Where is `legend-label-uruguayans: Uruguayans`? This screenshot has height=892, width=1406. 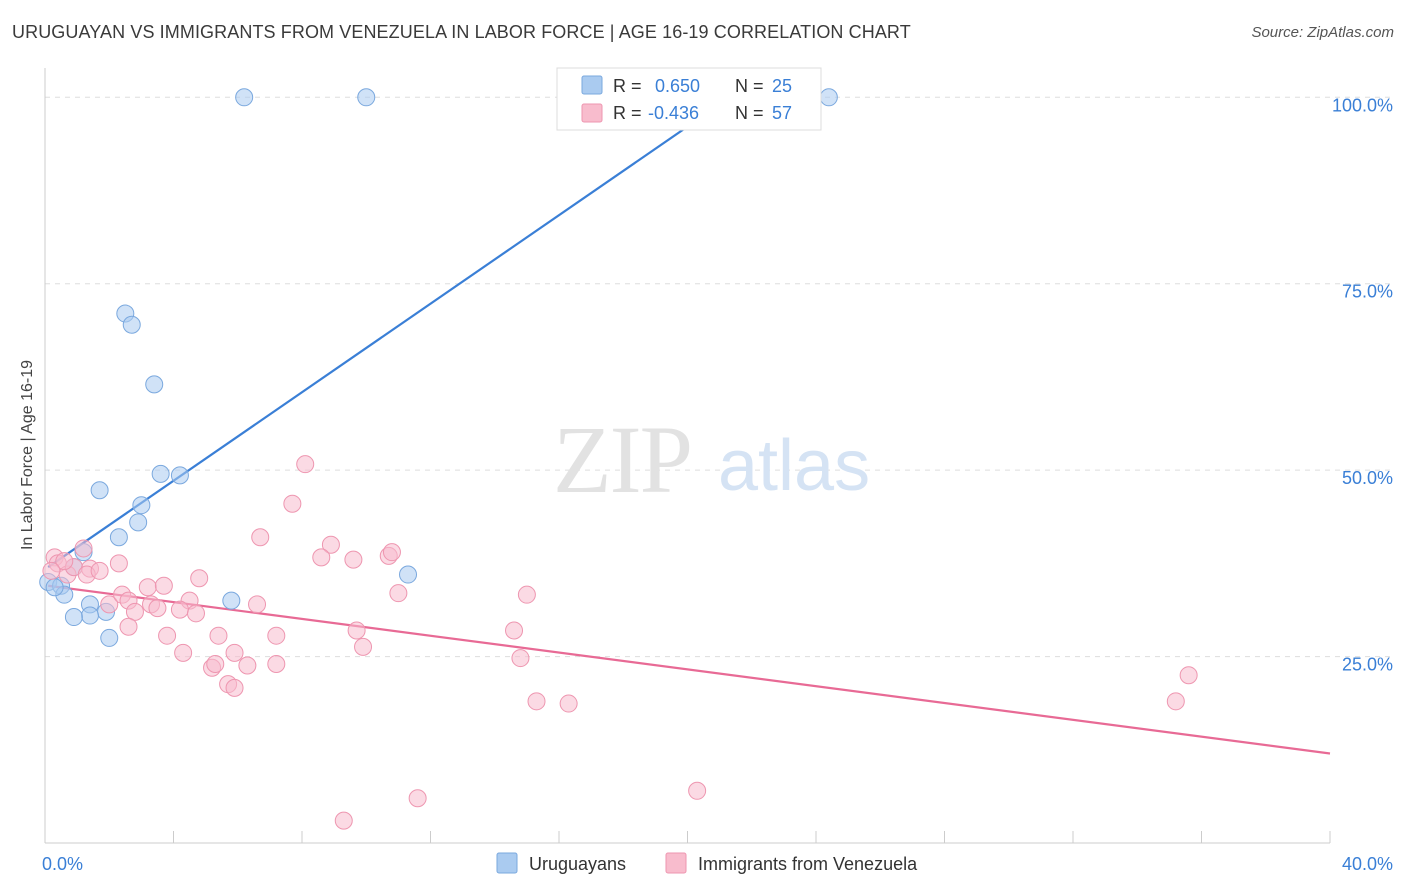 legend-label-uruguayans: Uruguayans is located at coordinates (577, 864).